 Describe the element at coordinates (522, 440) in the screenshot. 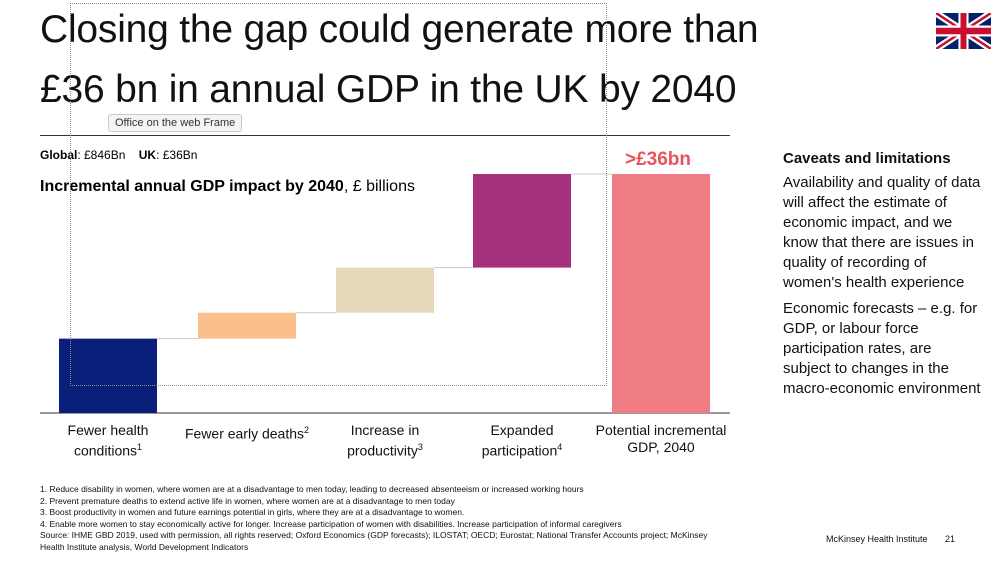

I see `category-label-4: Expanded participation4` at that location.